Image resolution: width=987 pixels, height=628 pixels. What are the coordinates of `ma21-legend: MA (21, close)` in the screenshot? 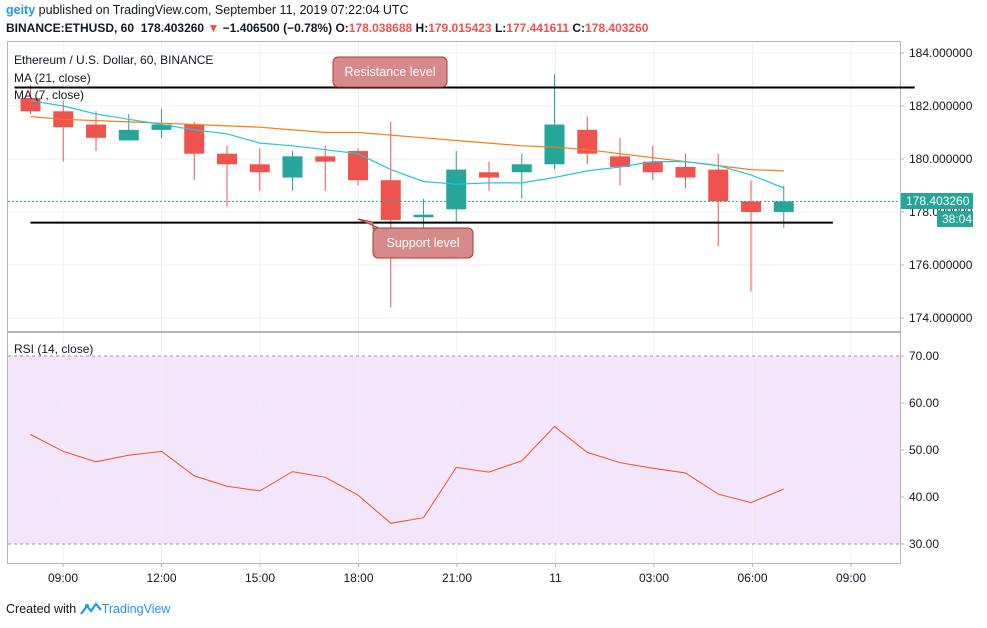 It's located at (52, 78).